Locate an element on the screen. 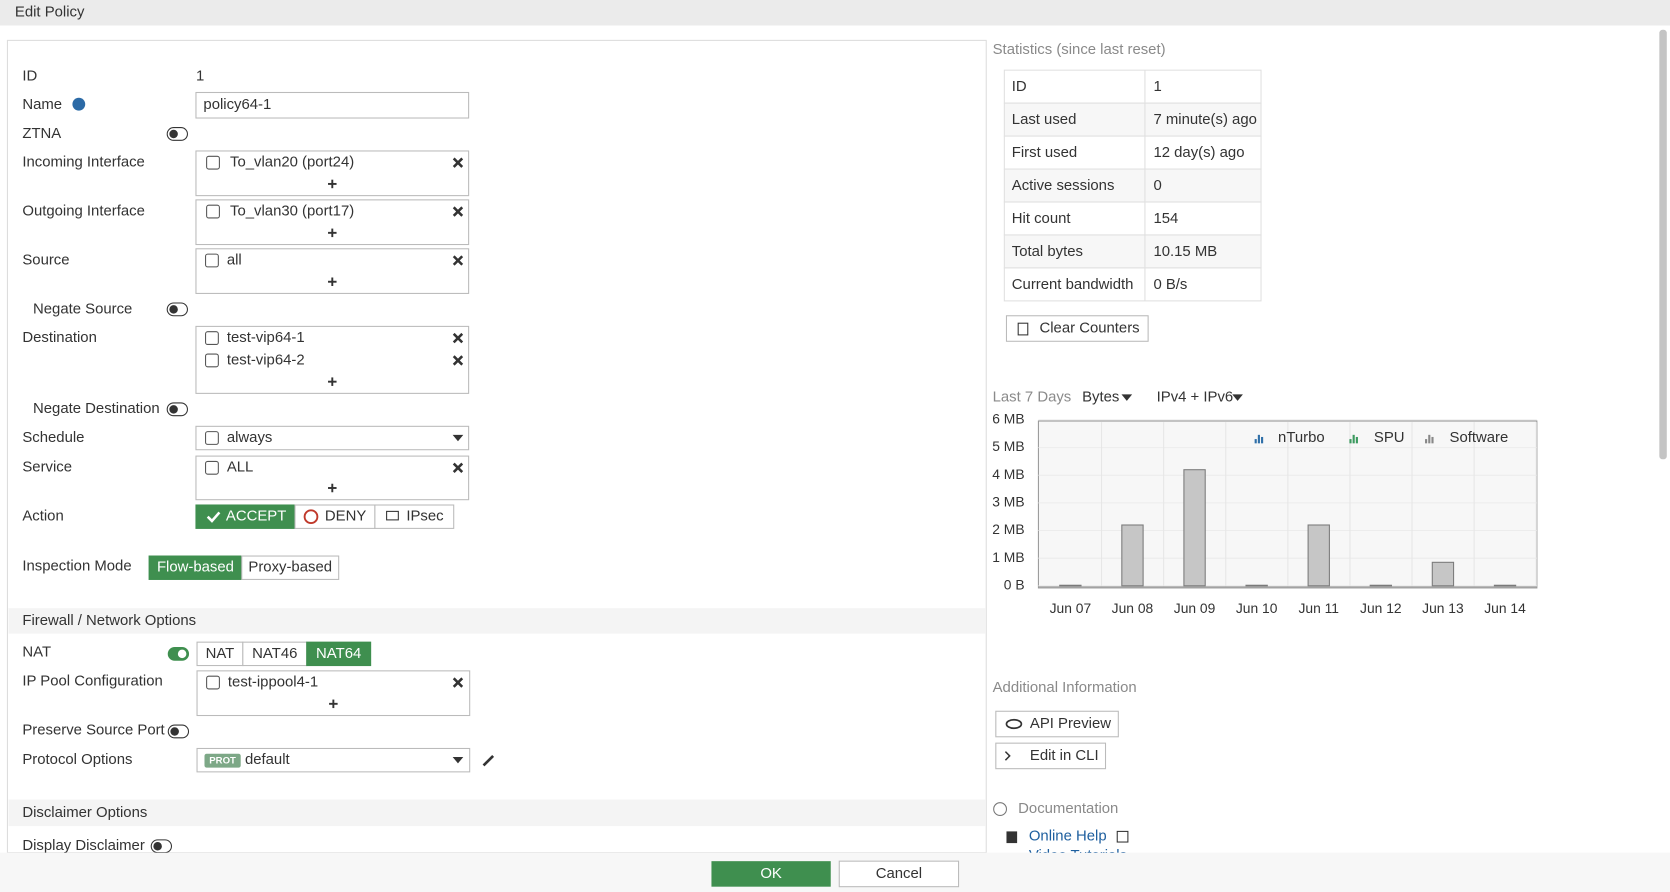 The height and width of the screenshot is (892, 1670). x-tick-label: Jun 14 is located at coordinates (1505, 608).